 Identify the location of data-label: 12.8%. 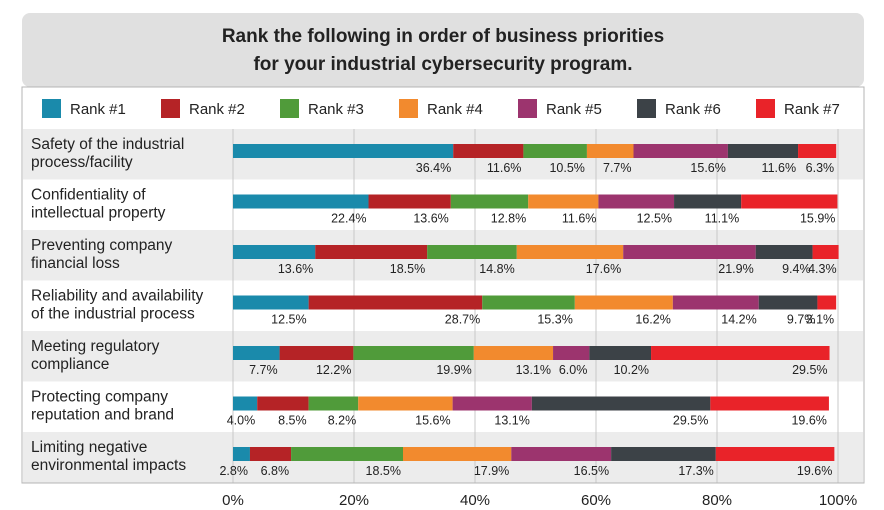
(508, 219).